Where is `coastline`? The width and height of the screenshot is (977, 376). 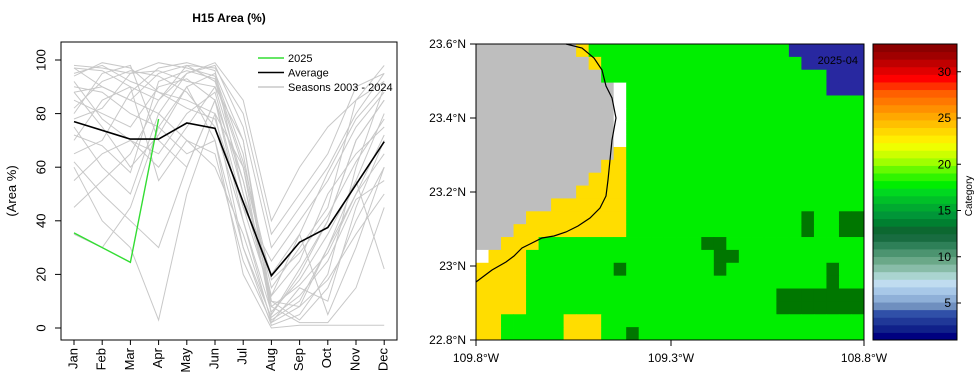 coastline is located at coordinates (546, 163).